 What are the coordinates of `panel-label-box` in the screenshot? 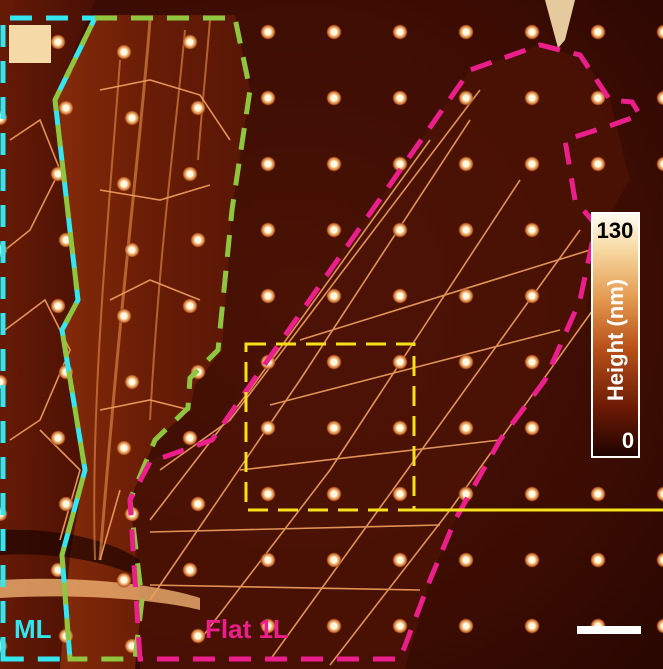 It's located at (30, 44).